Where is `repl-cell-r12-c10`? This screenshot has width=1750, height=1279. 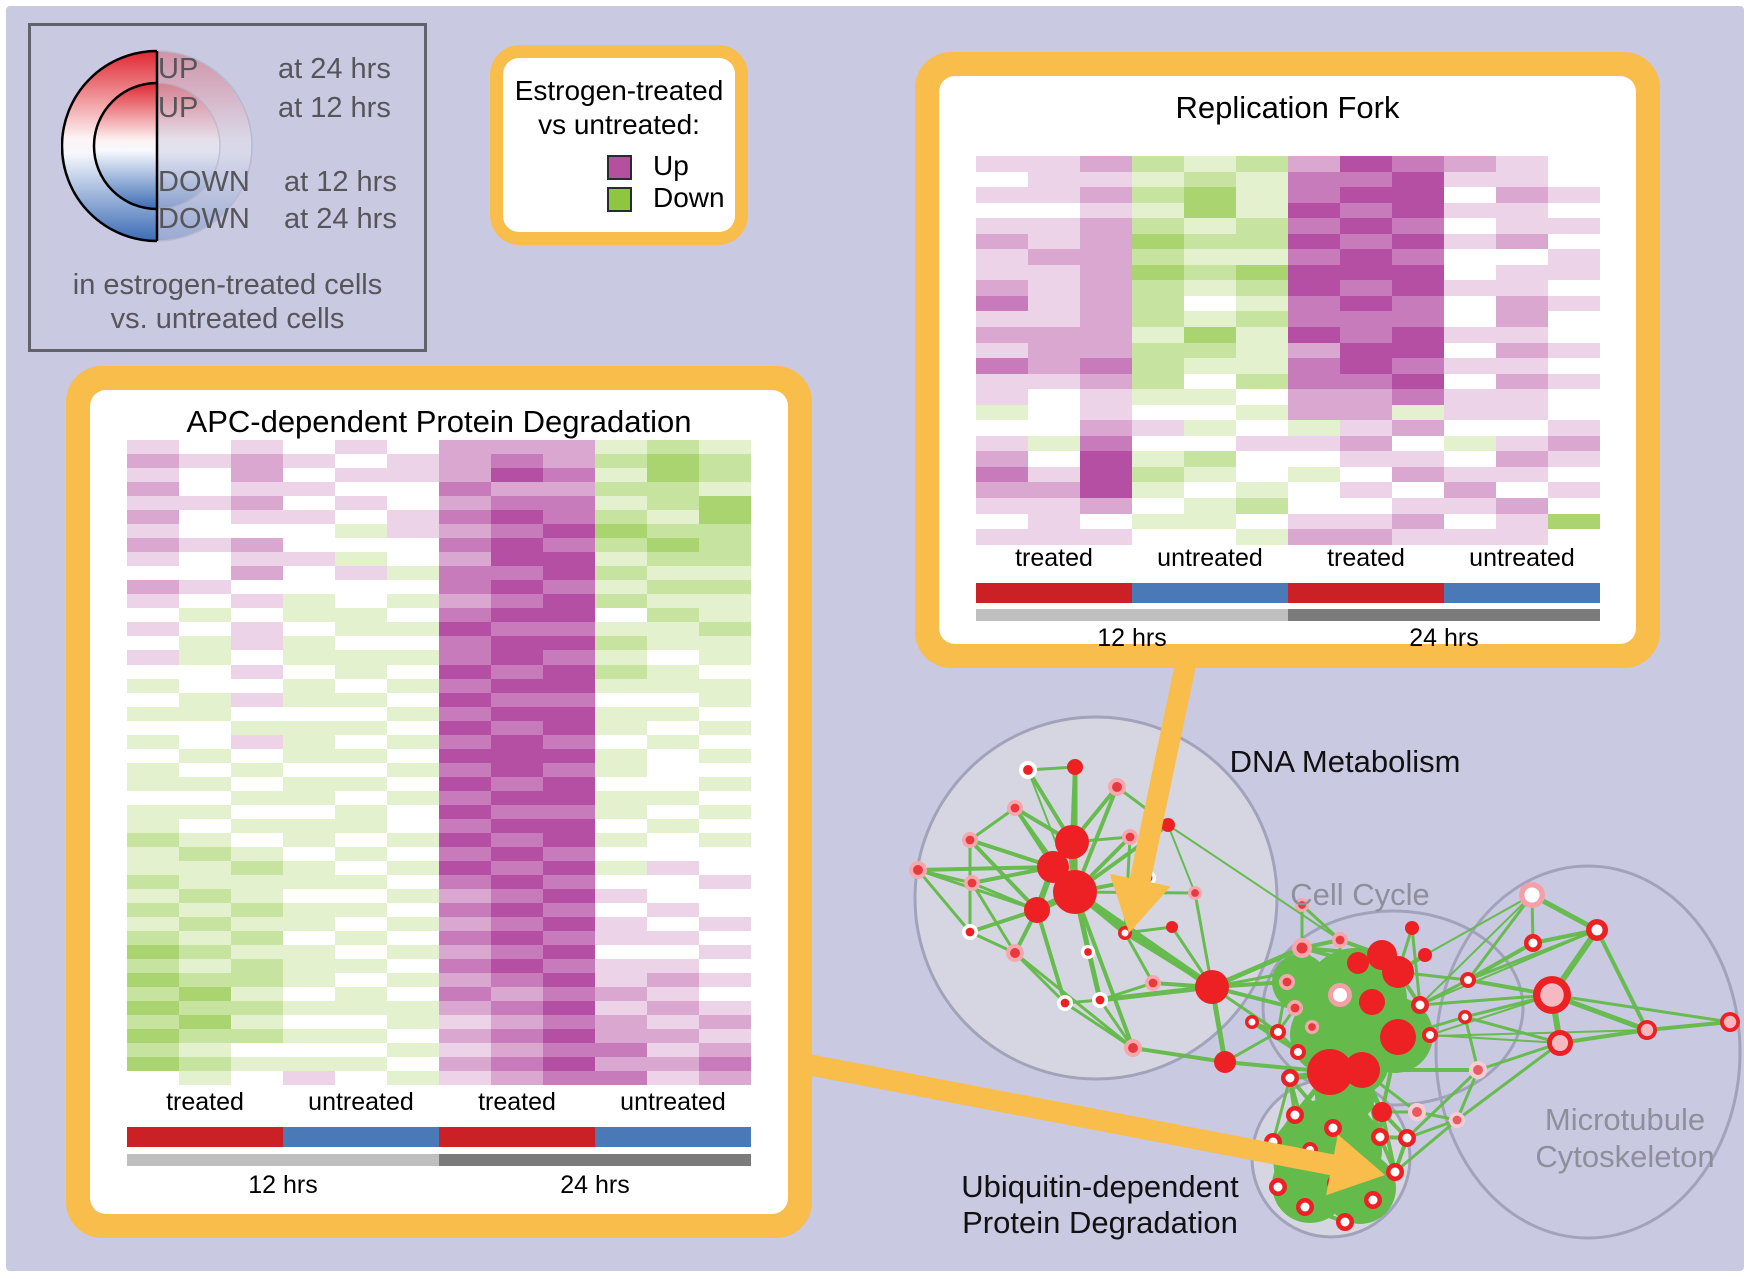
repl-cell-r12-c10 is located at coordinates (1522, 350).